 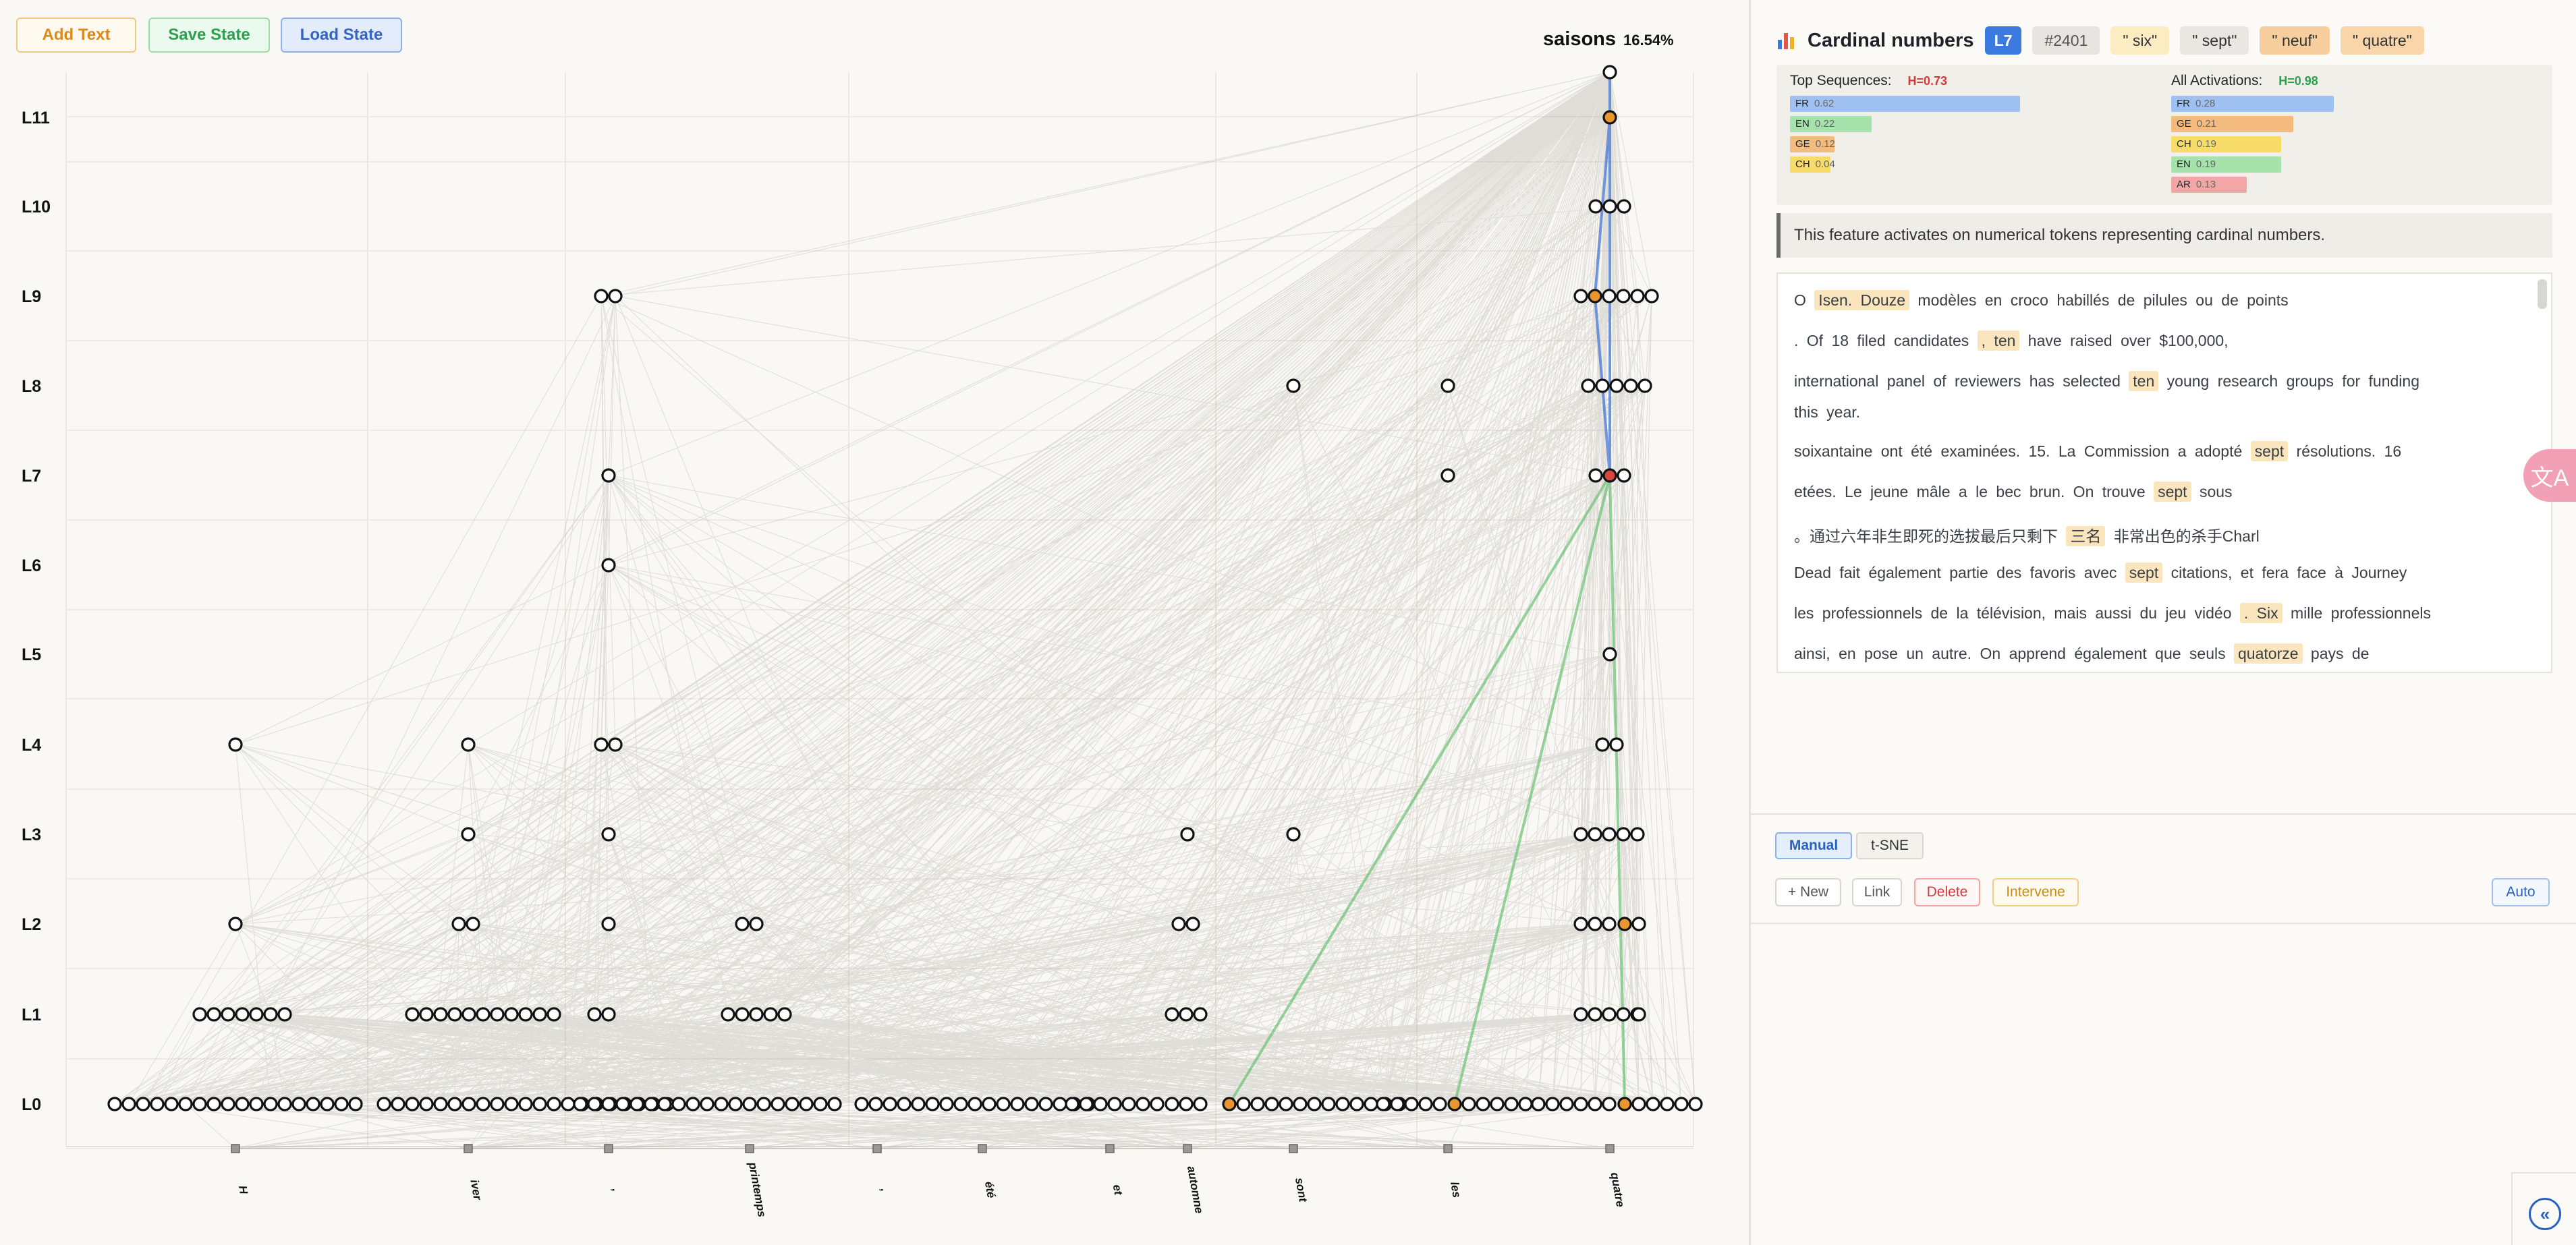 What do you see at coordinates (2545, 1214) in the screenshot?
I see `collapse-icon: «` at bounding box center [2545, 1214].